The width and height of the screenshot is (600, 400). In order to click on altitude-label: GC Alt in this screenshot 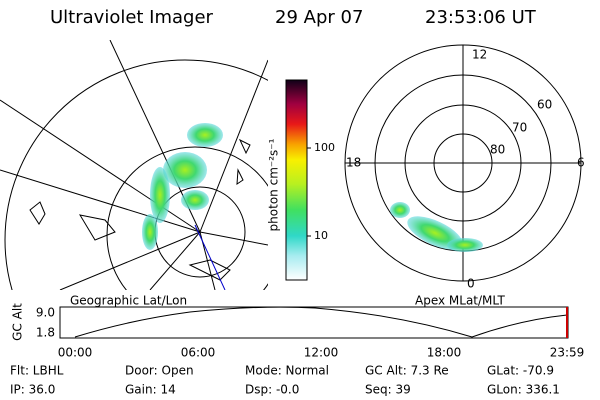, I will do `click(18, 322)`.